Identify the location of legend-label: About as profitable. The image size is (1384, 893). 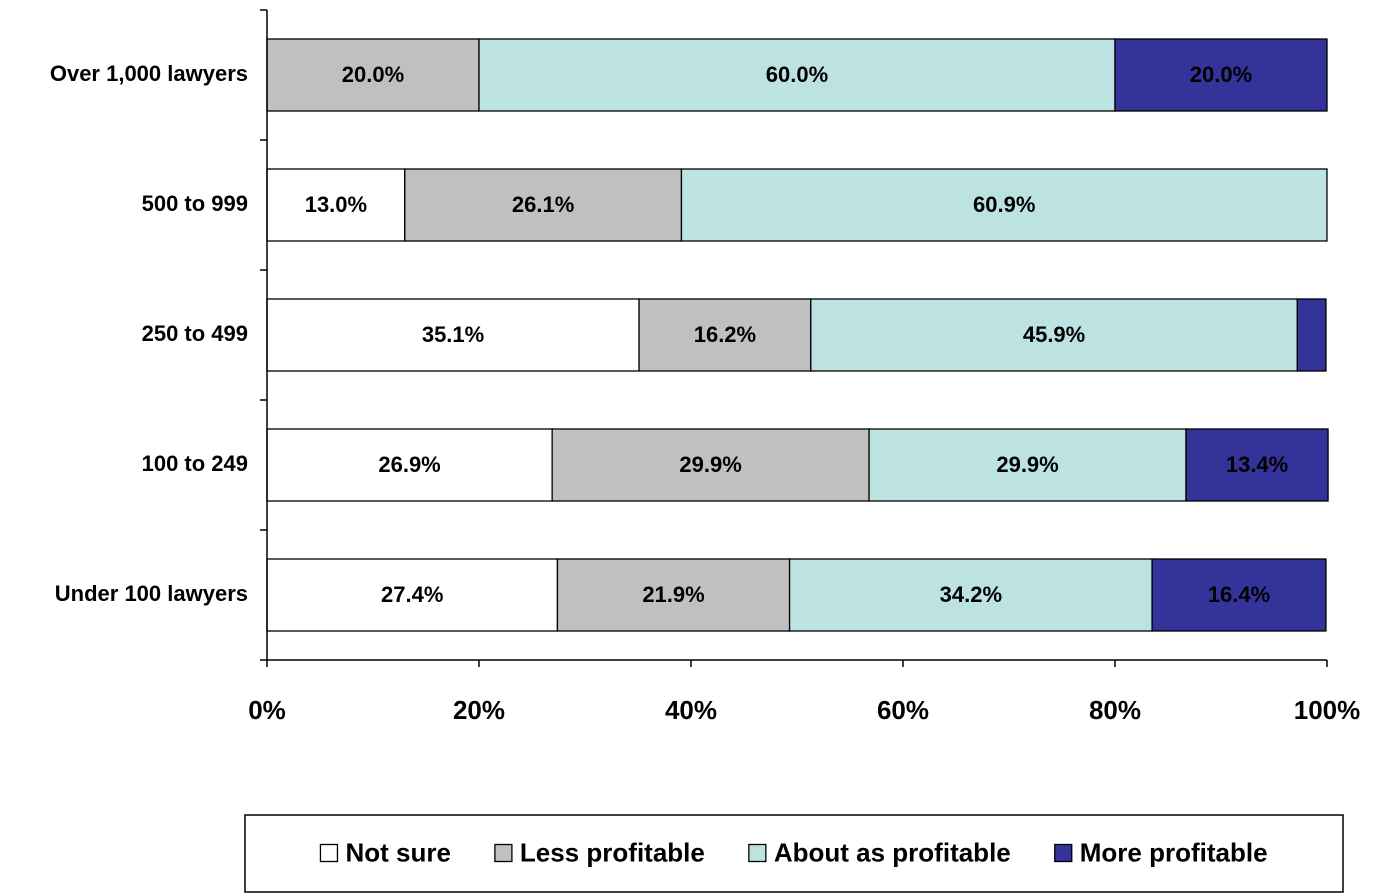
(892, 852).